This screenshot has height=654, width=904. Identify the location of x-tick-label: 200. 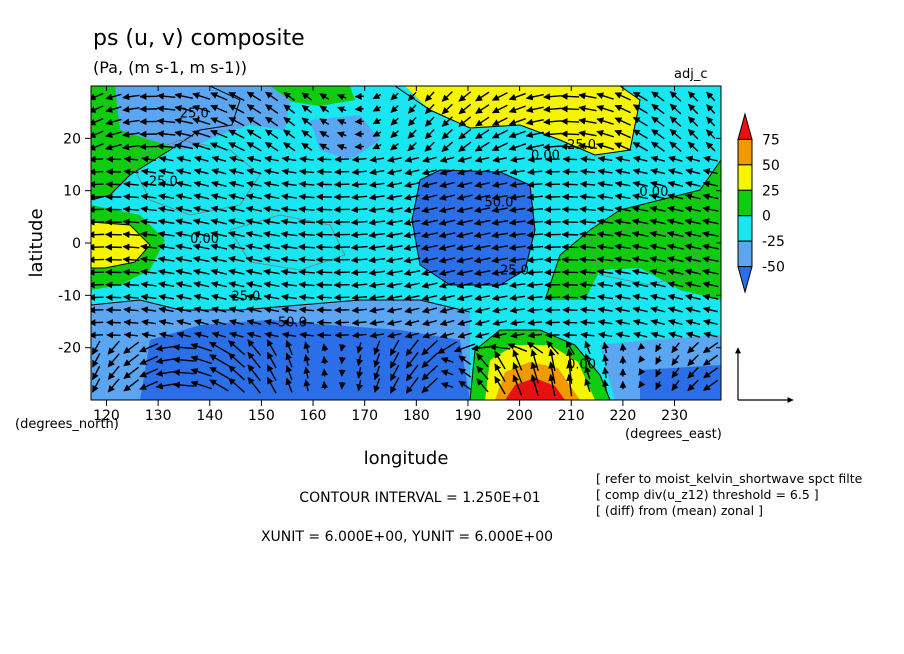
(519, 416).